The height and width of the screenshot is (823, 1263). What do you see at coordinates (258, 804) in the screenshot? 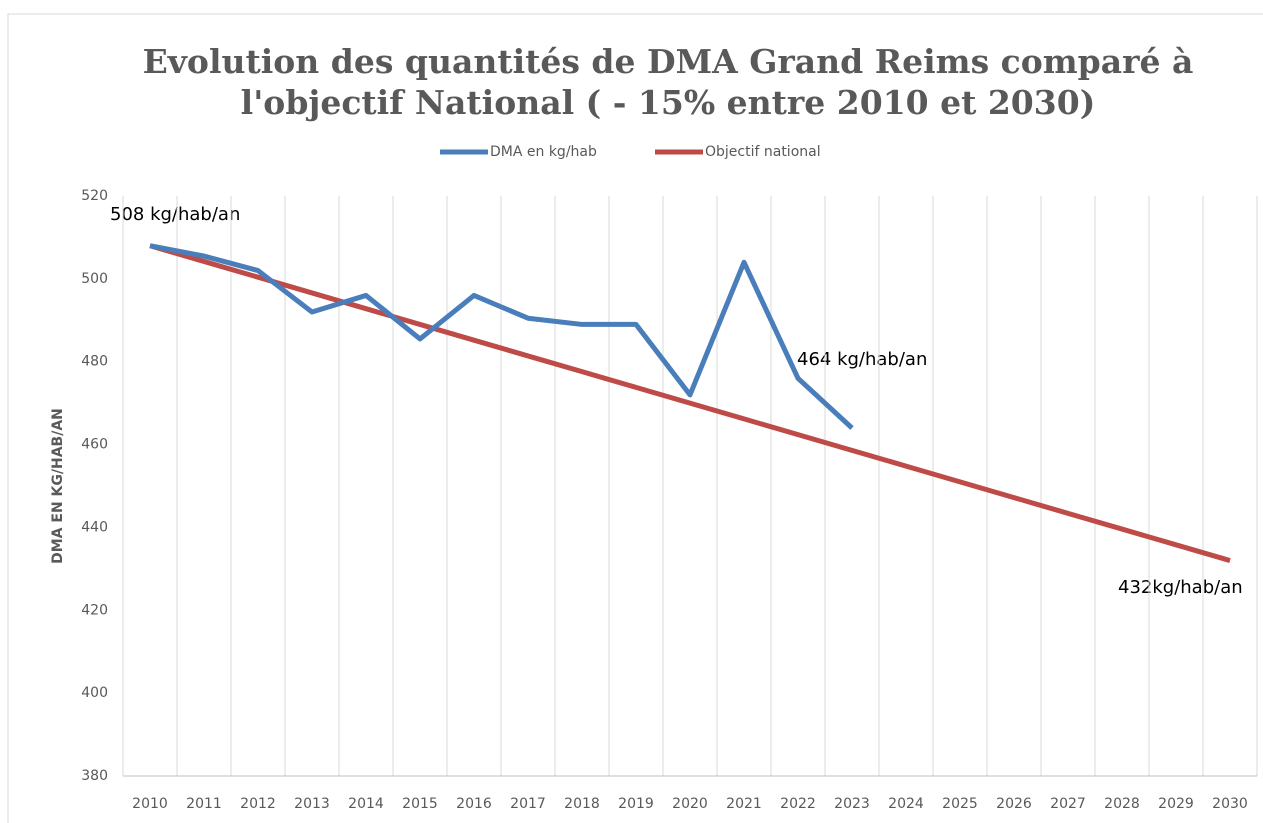
I see `x-tick-label: 2012` at bounding box center [258, 804].